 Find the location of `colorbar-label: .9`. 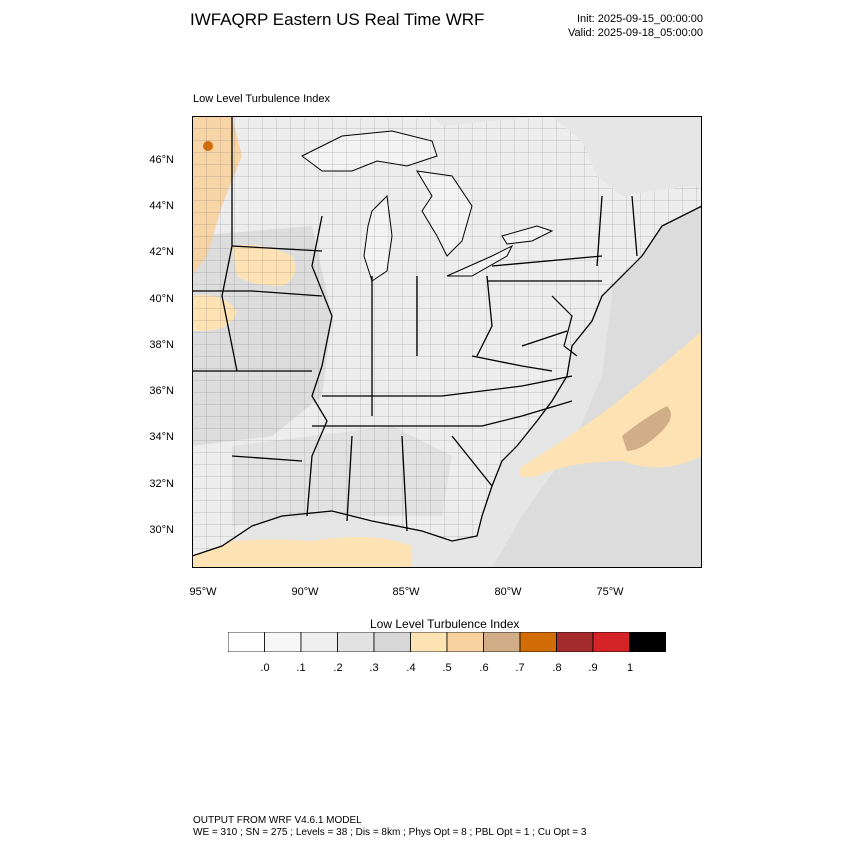

colorbar-label: .9 is located at coordinates (593, 668).